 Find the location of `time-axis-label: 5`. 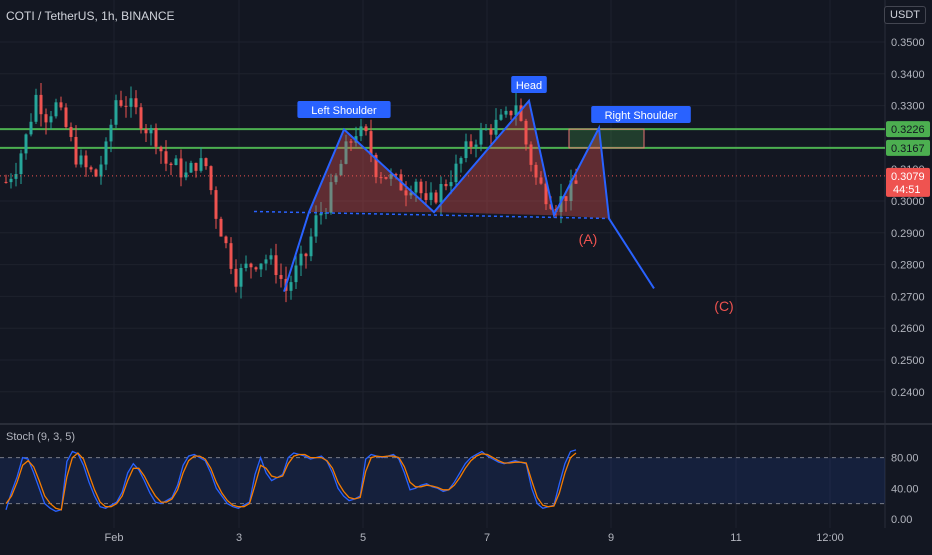

time-axis-label: 5 is located at coordinates (363, 538).